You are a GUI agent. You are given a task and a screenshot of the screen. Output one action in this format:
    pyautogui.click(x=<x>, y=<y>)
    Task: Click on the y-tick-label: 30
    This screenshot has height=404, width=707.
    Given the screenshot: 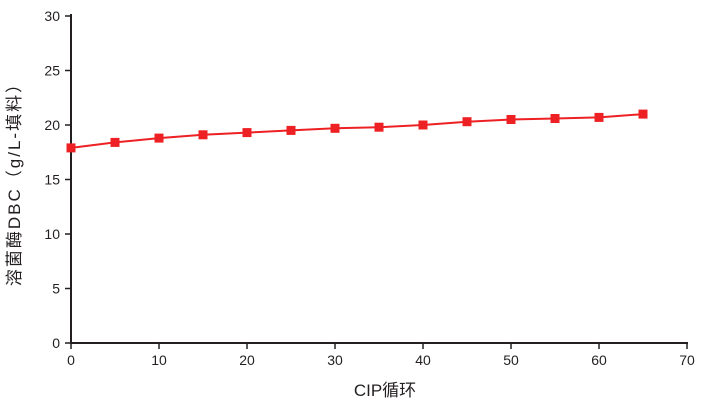 What is the action you would take?
    pyautogui.click(x=52, y=16)
    